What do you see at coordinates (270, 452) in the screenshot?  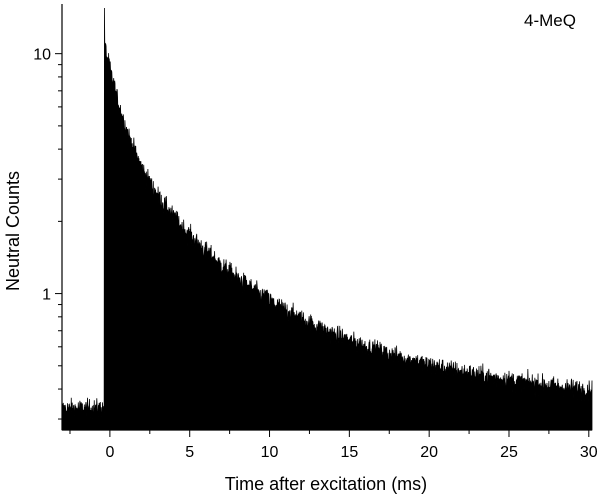 I see `x-tick-label: 10` at bounding box center [270, 452].